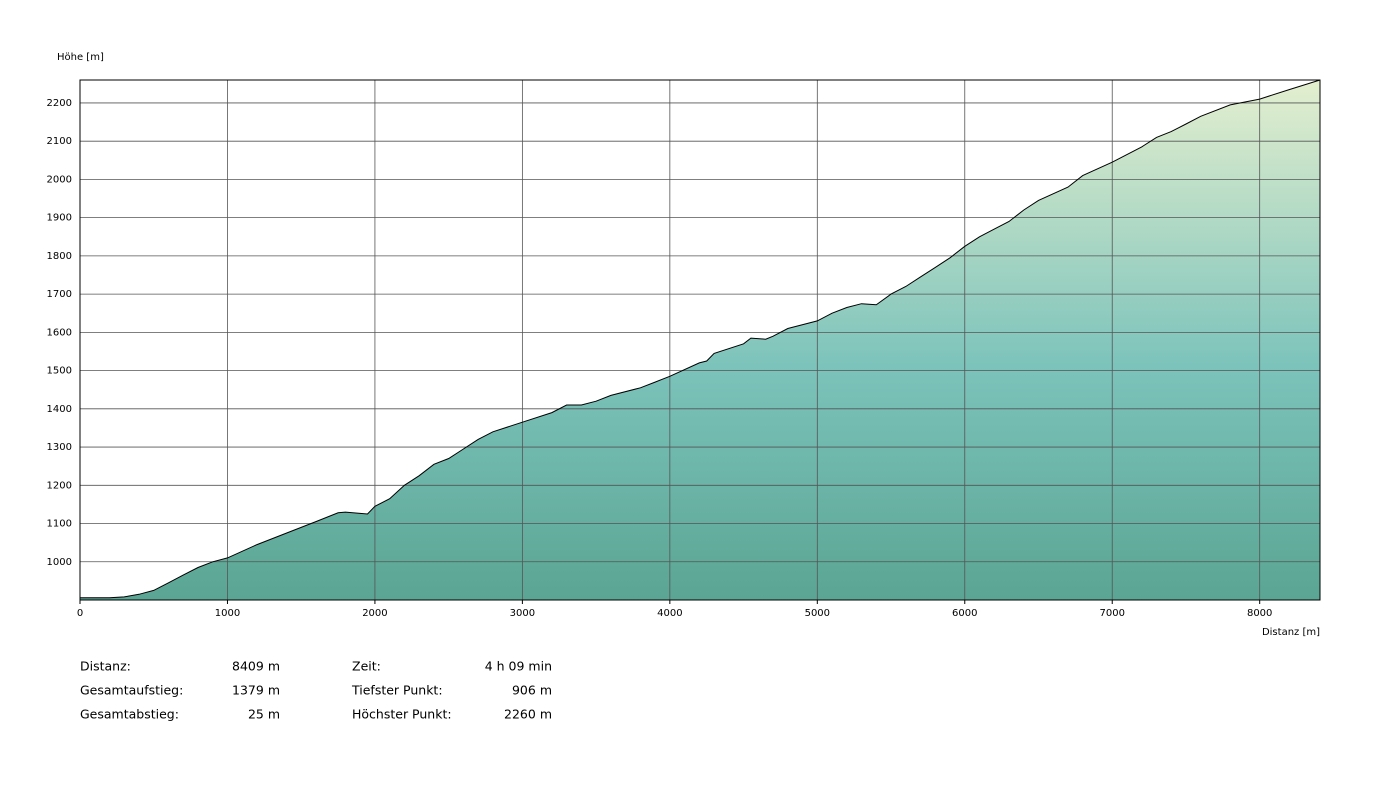 The image size is (1400, 800). I want to click on y-tick-label: 2100, so click(59, 141).